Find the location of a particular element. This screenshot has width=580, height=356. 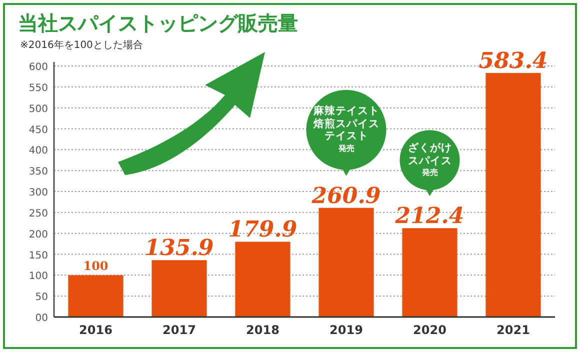

annotation: 麻辣テイスト焙煎スパイステイスト is located at coordinates (346, 124).